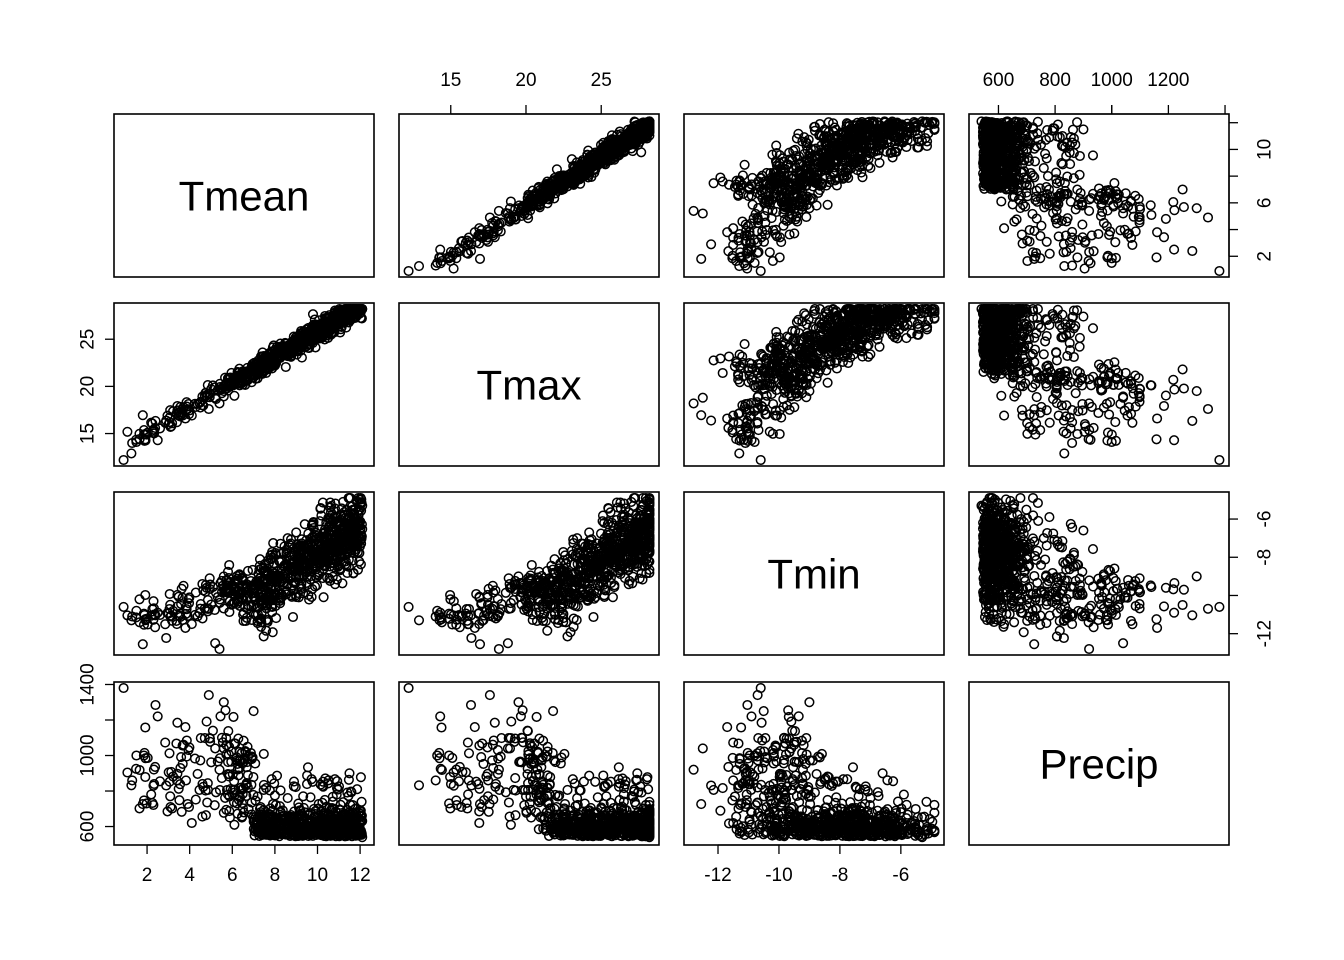  I want to click on panel-tmax-vs-tmax: Tmax, so click(529, 384).